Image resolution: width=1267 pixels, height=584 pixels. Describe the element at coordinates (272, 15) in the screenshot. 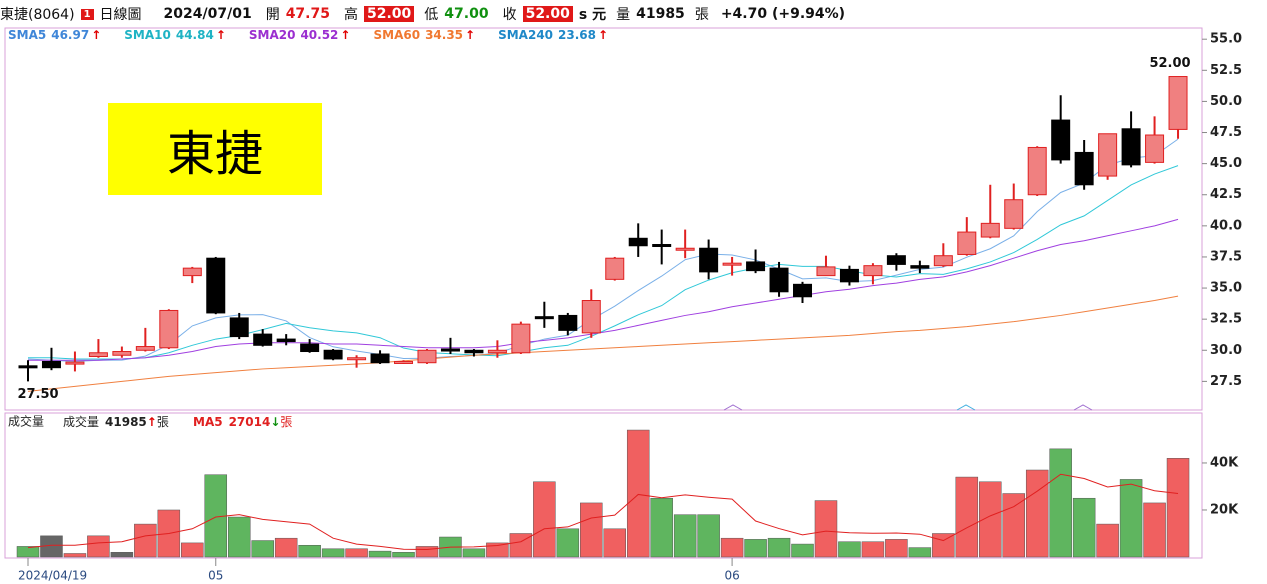

I see `open-label: 開` at that location.